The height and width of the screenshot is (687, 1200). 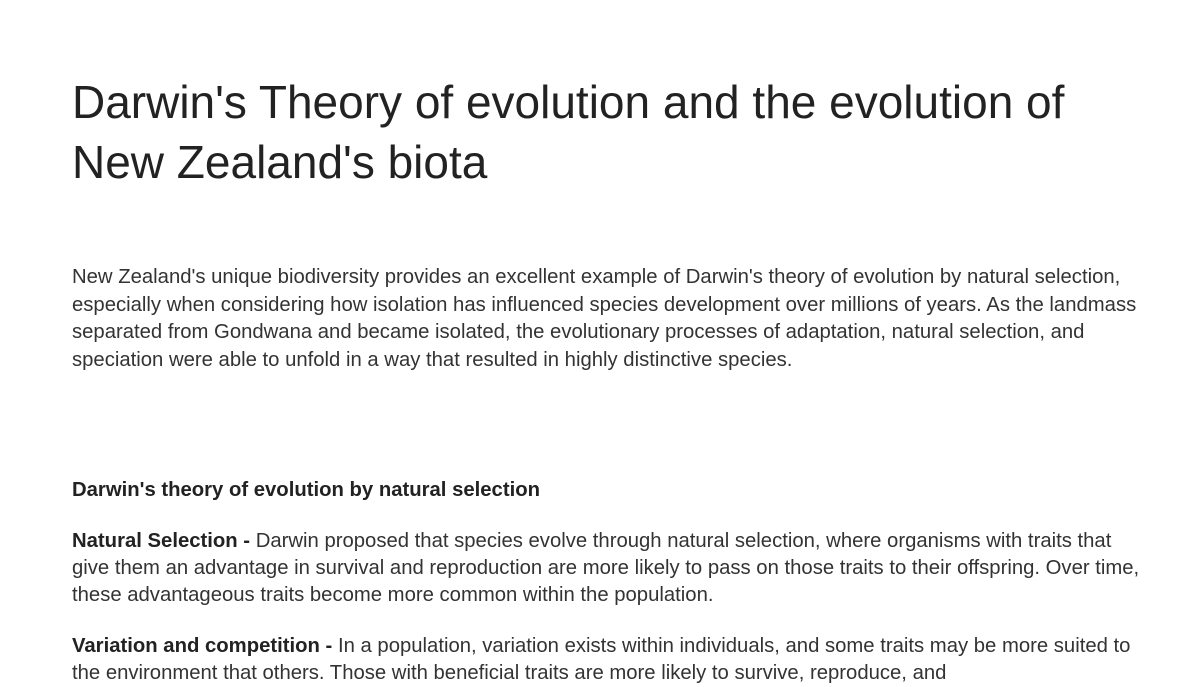 What do you see at coordinates (161, 541) in the screenshot?
I see `term-label: Natural Selection -` at bounding box center [161, 541].